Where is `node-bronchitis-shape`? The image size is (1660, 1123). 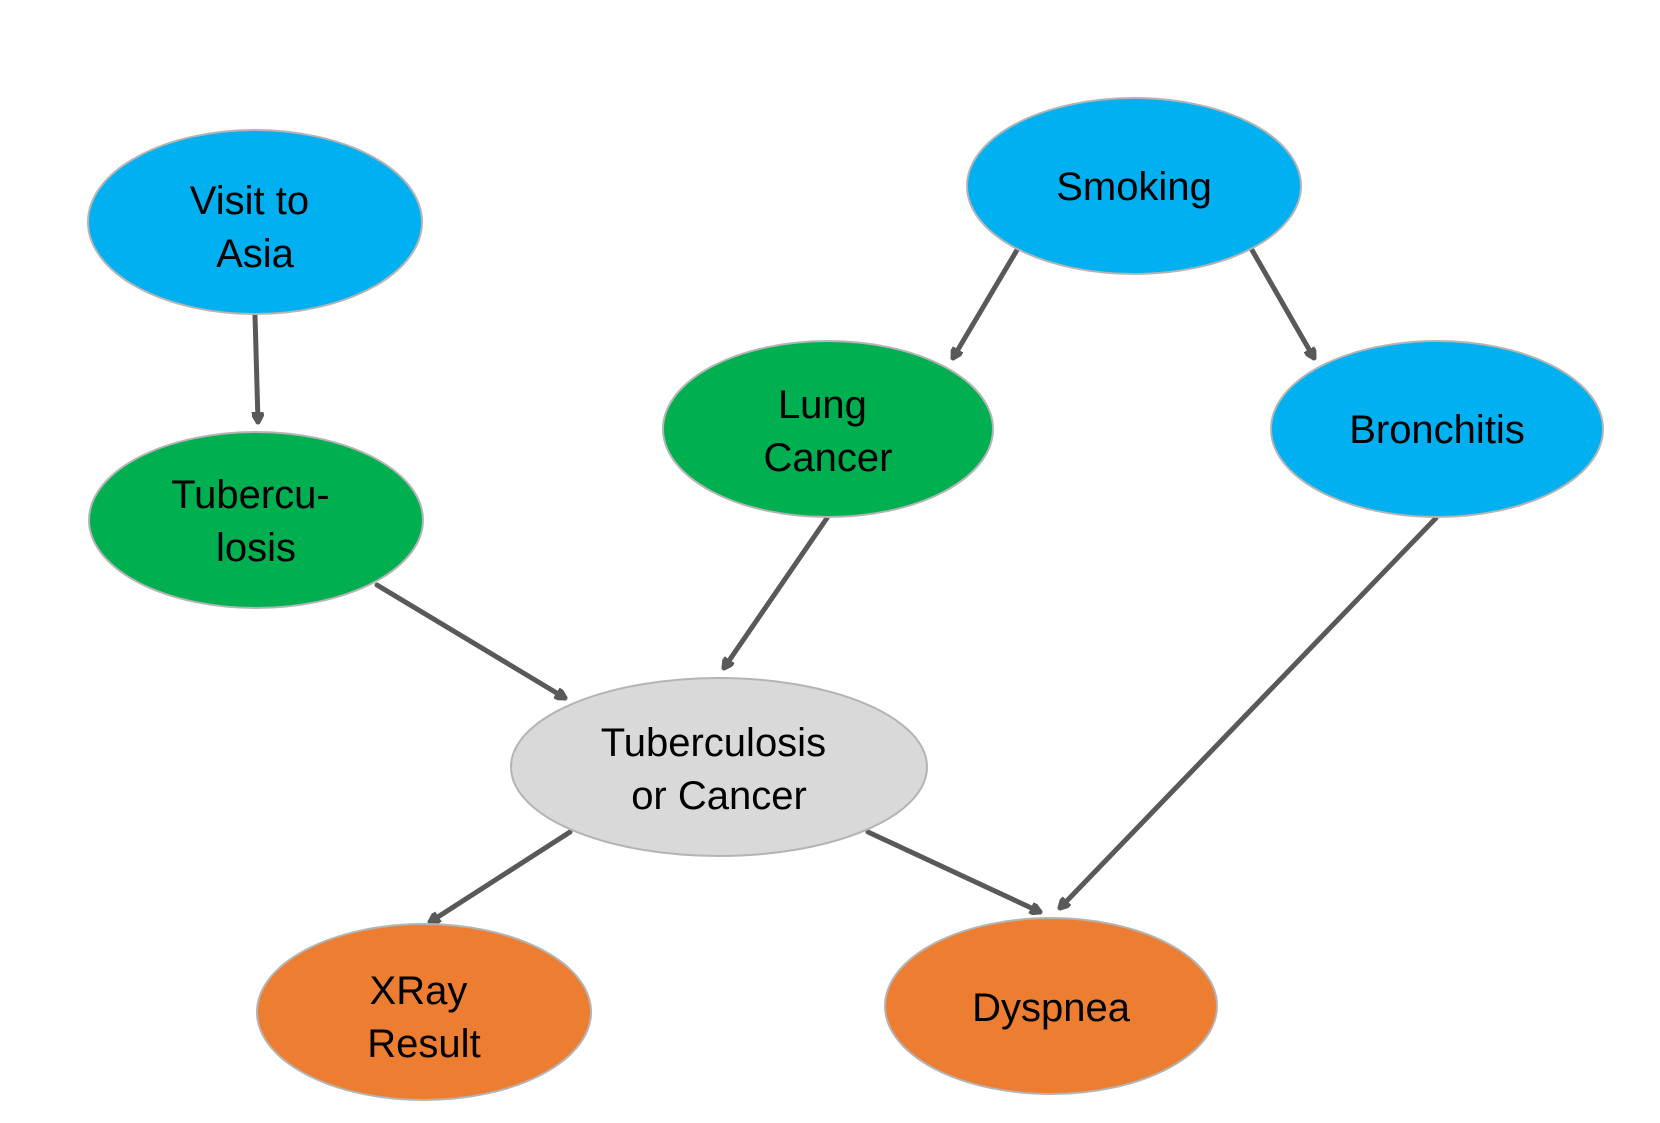 node-bronchitis-shape is located at coordinates (1437, 429).